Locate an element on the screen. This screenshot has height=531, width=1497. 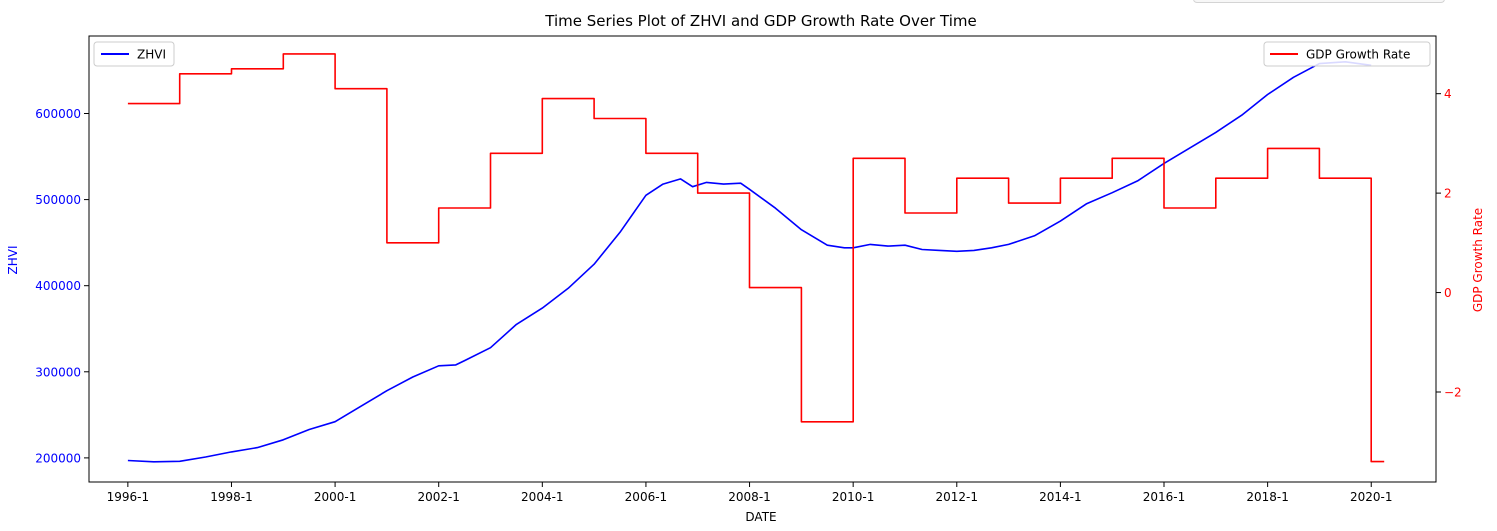
legend-zhvi-box is located at coordinates (134, 54).